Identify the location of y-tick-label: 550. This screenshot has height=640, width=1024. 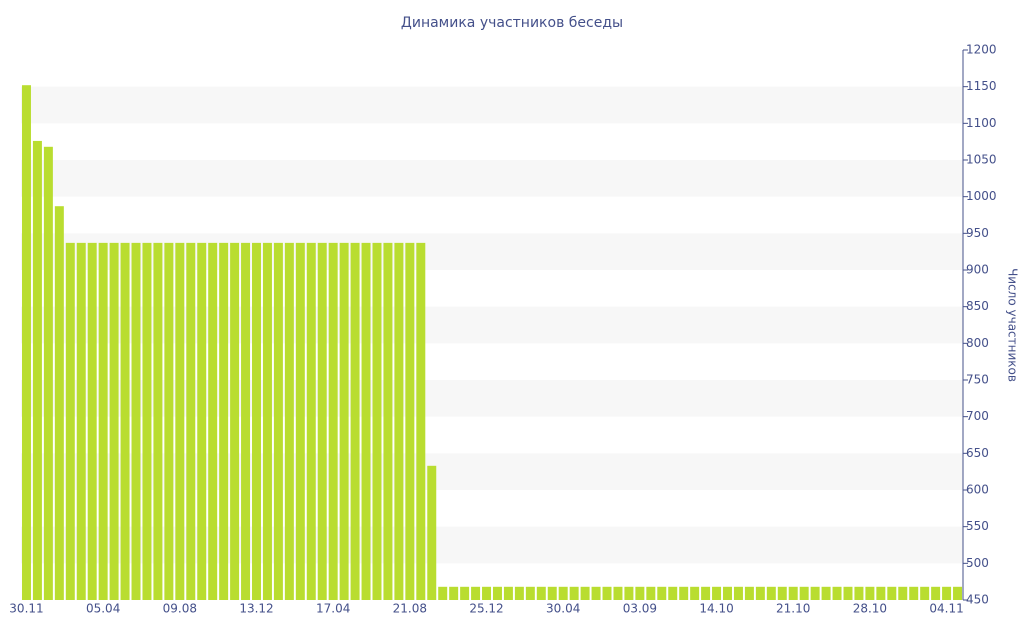
(977, 526).